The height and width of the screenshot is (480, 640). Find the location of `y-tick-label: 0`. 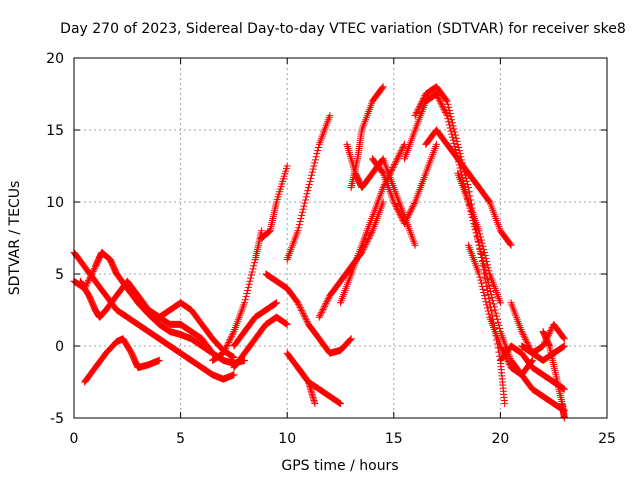

y-tick-label: 0 is located at coordinates (59, 347).